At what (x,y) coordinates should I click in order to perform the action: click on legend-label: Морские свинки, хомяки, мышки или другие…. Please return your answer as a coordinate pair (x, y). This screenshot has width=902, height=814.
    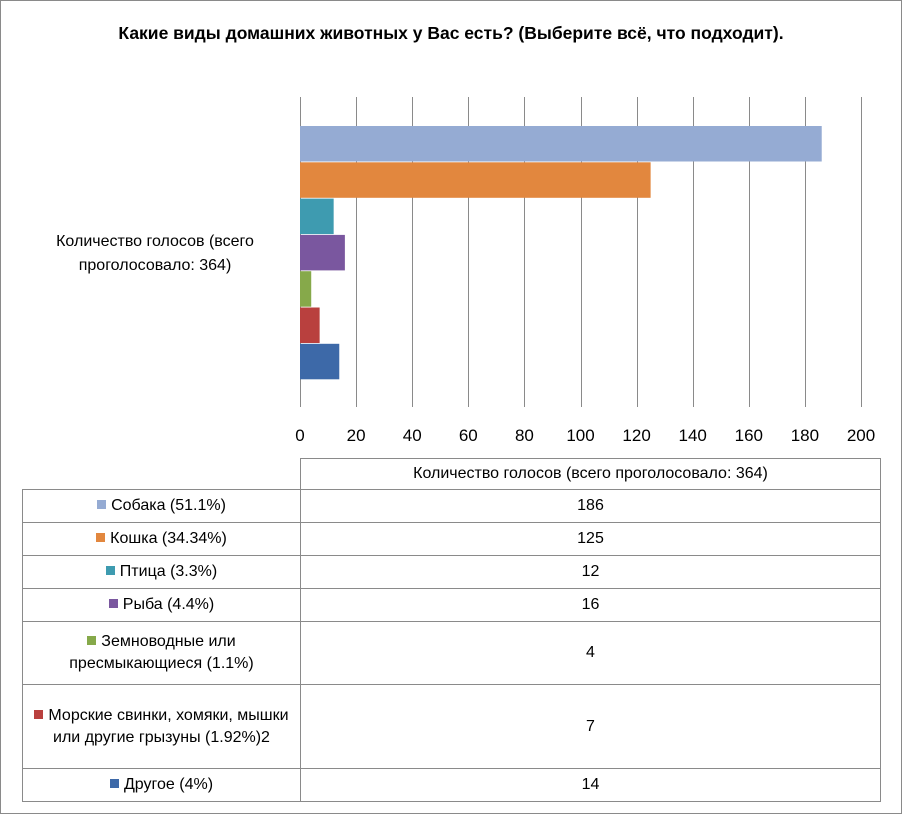
    Looking at the image, I should click on (168, 726).